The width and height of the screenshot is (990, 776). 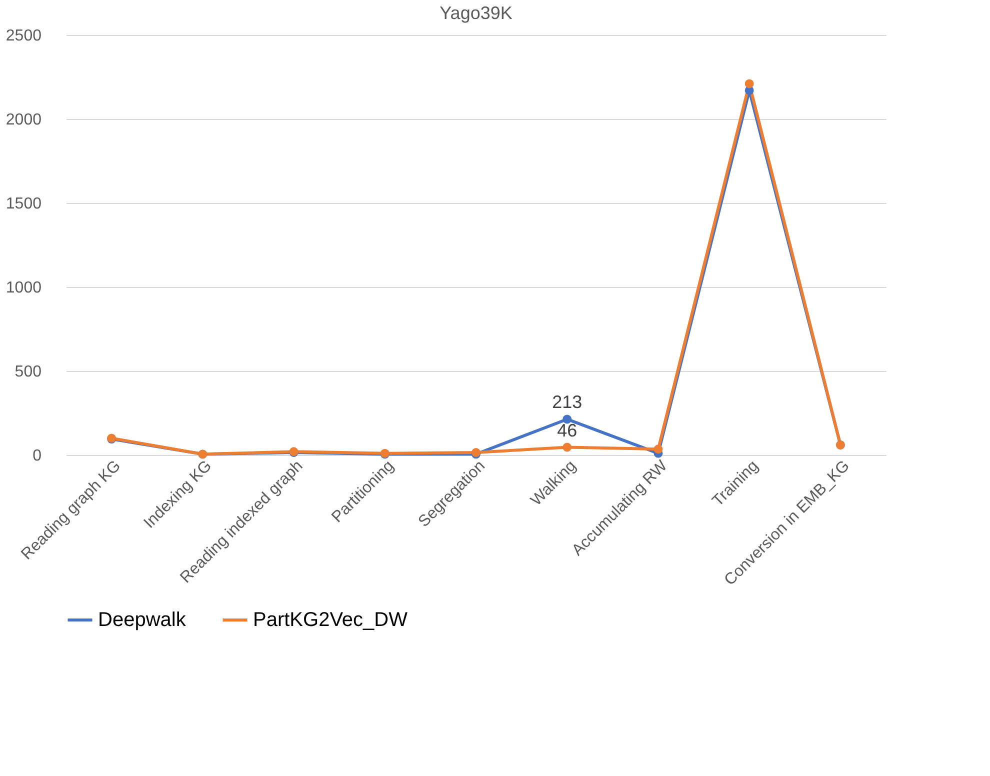 What do you see at coordinates (476, 13) in the screenshot?
I see `chart-title: Yago39K` at bounding box center [476, 13].